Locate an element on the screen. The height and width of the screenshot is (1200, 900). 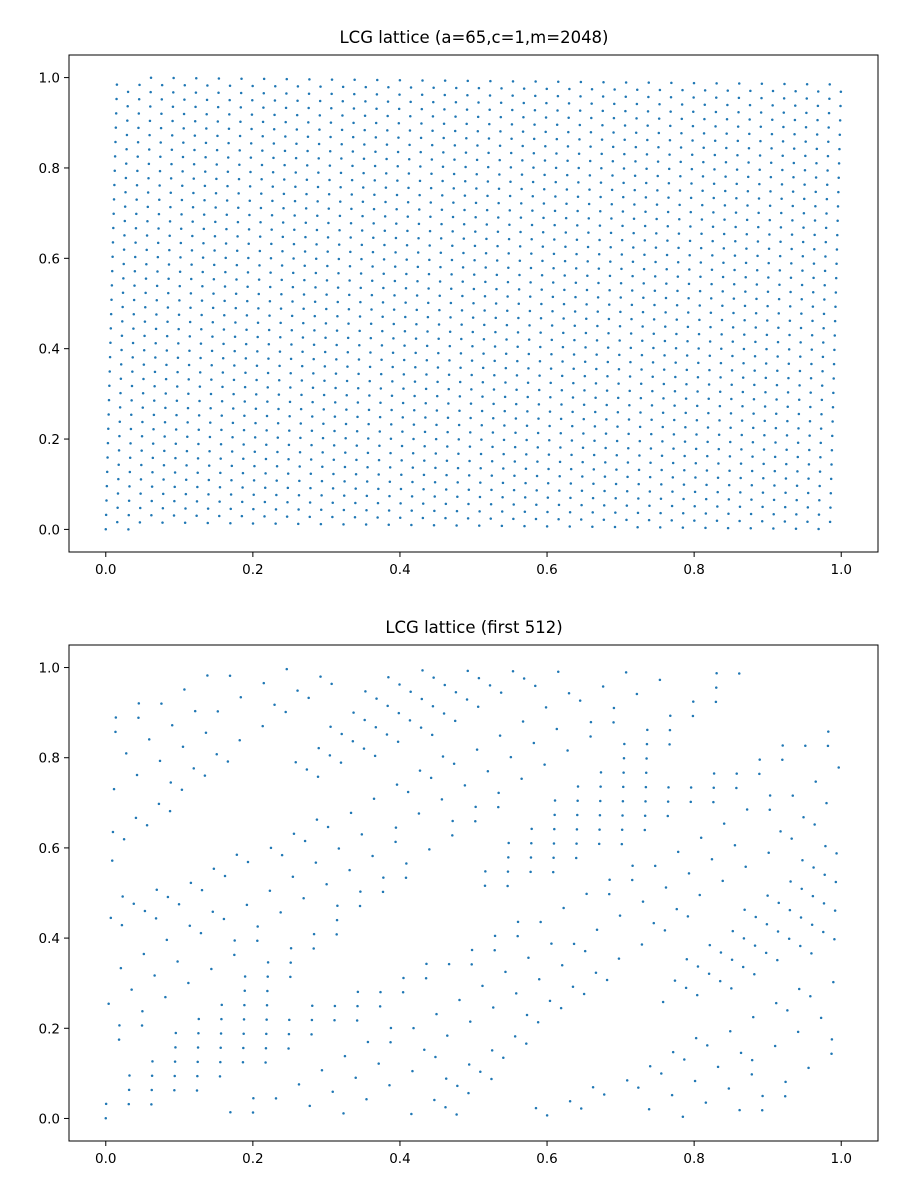
y-tick-label: 0.0 is located at coordinates (49, 1119).